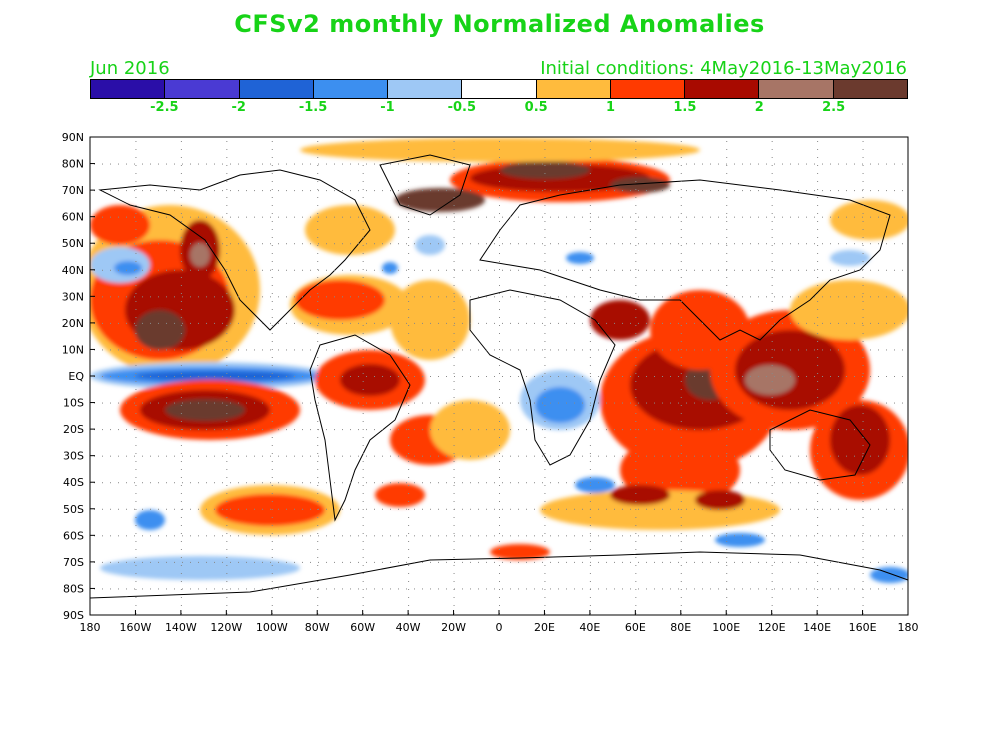 This screenshot has height=750, width=999. What do you see at coordinates (499, 109) in the screenshot?
I see `color-legend-ticks: -2.5 -2 -1.5 -1 -0.5 0.5 1 1.5 2 2.5` at bounding box center [499, 109].